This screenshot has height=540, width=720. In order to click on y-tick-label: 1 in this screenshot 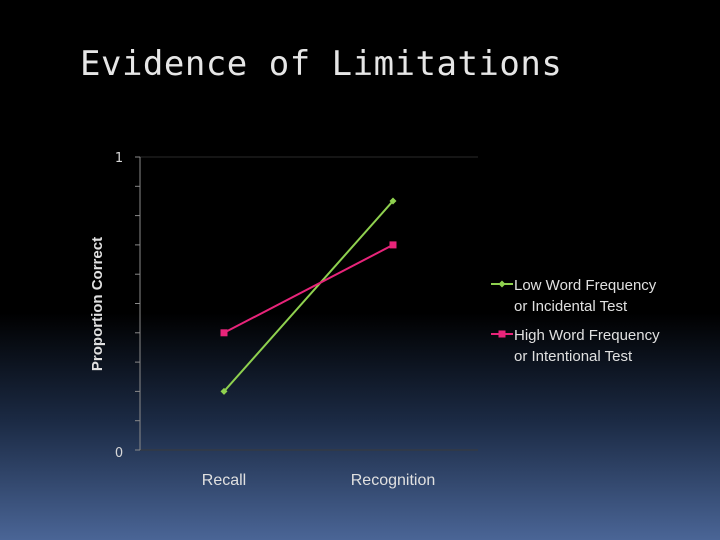, I will do `click(119, 158)`.